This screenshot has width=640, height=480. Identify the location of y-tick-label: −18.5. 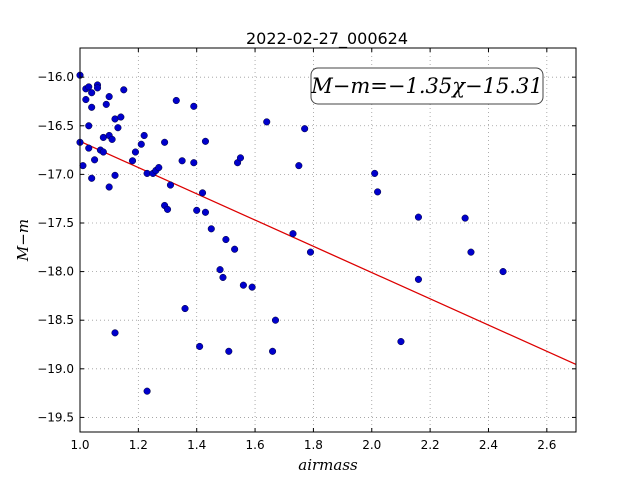
(55, 320).